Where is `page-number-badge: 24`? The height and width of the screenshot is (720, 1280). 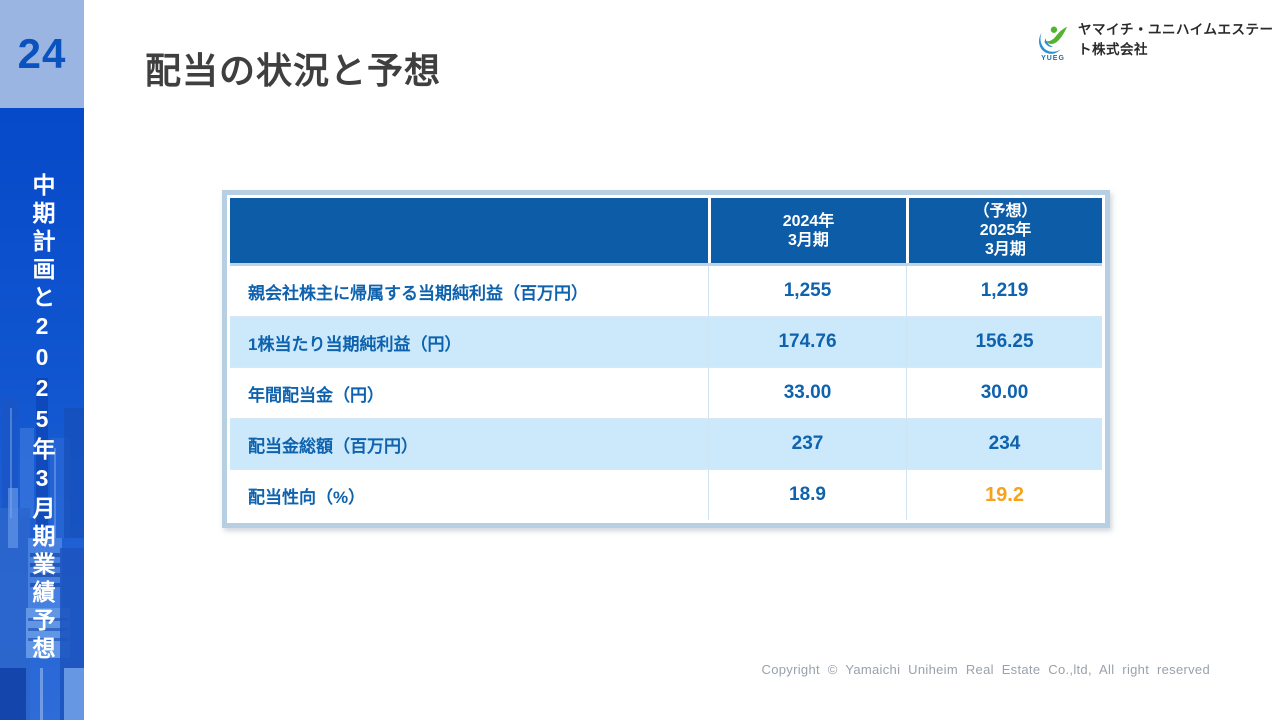 page-number-badge: 24 is located at coordinates (42, 54).